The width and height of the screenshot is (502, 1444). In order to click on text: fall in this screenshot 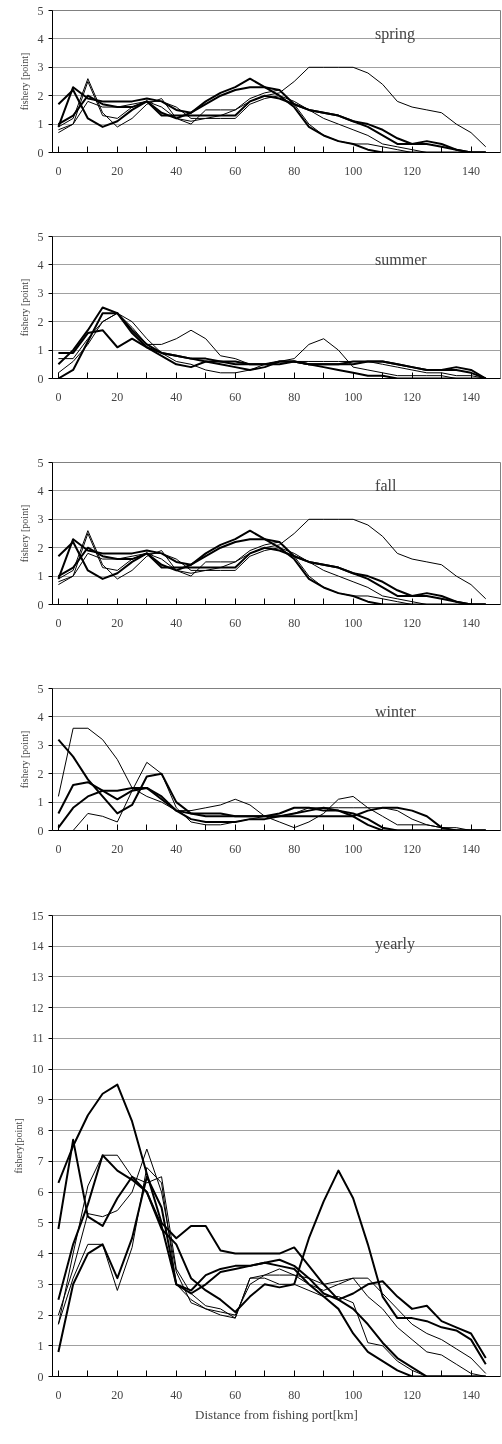, I will do `click(386, 485)`.